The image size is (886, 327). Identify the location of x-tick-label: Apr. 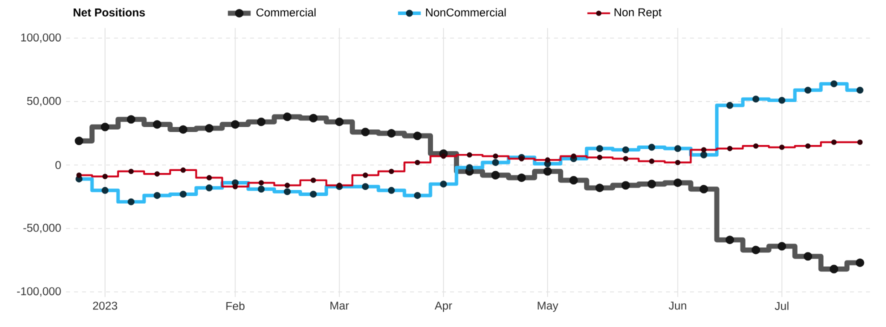
(443, 307).